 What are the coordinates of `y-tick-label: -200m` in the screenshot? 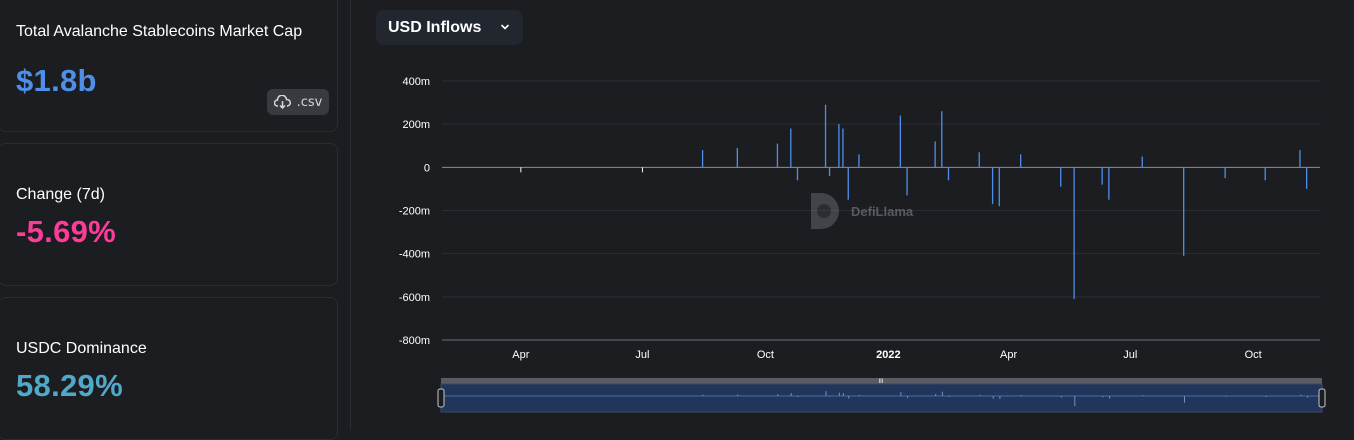 It's located at (414, 212).